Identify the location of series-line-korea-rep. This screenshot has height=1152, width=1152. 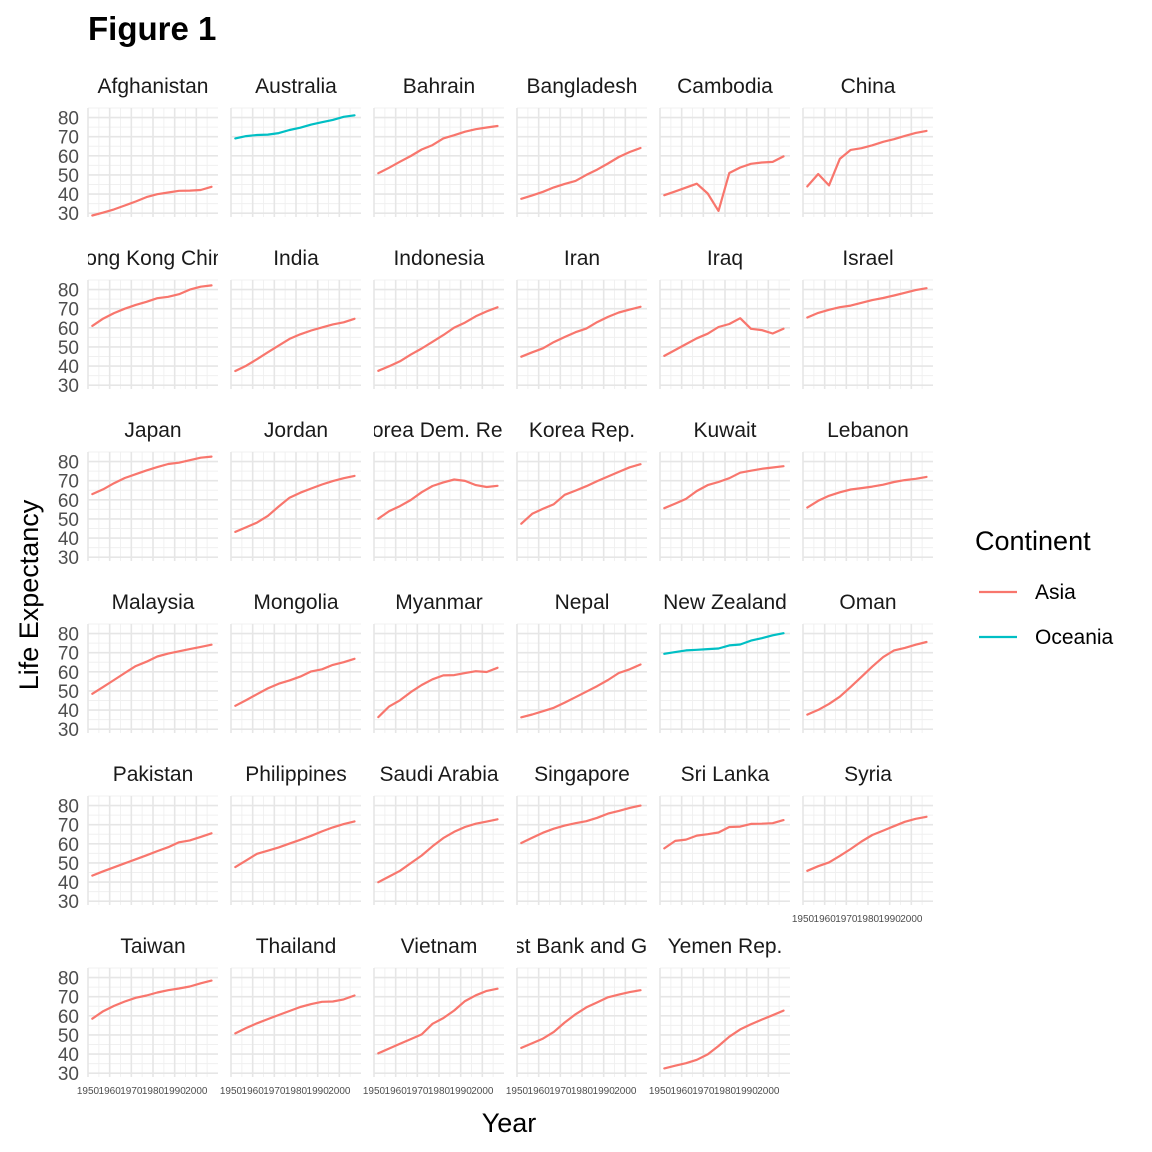
(581, 494).